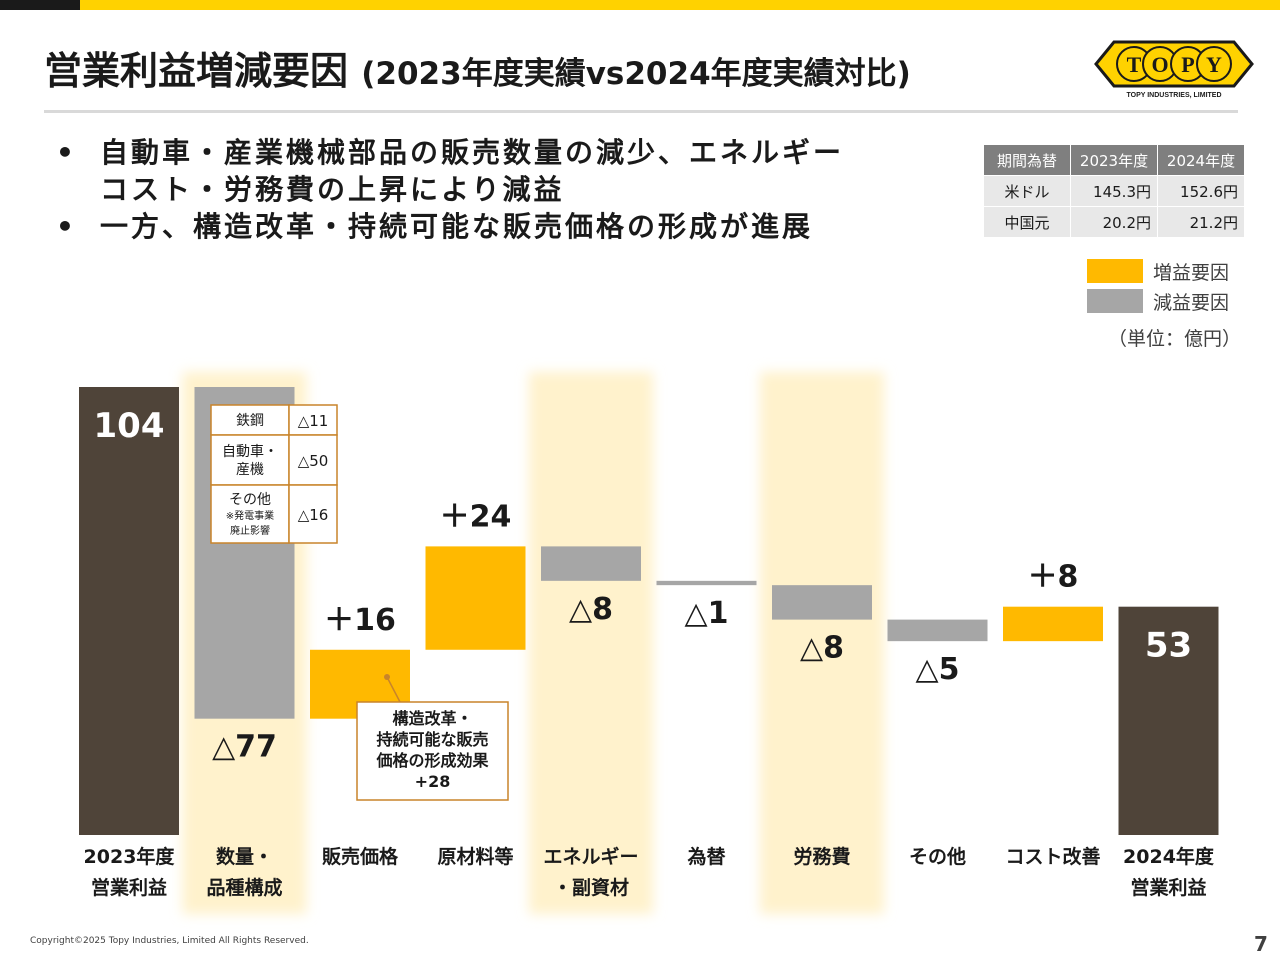 The width and height of the screenshot is (1280, 960). What do you see at coordinates (1191, 302) in the screenshot?
I see `legend-label: 減益要因` at bounding box center [1191, 302].